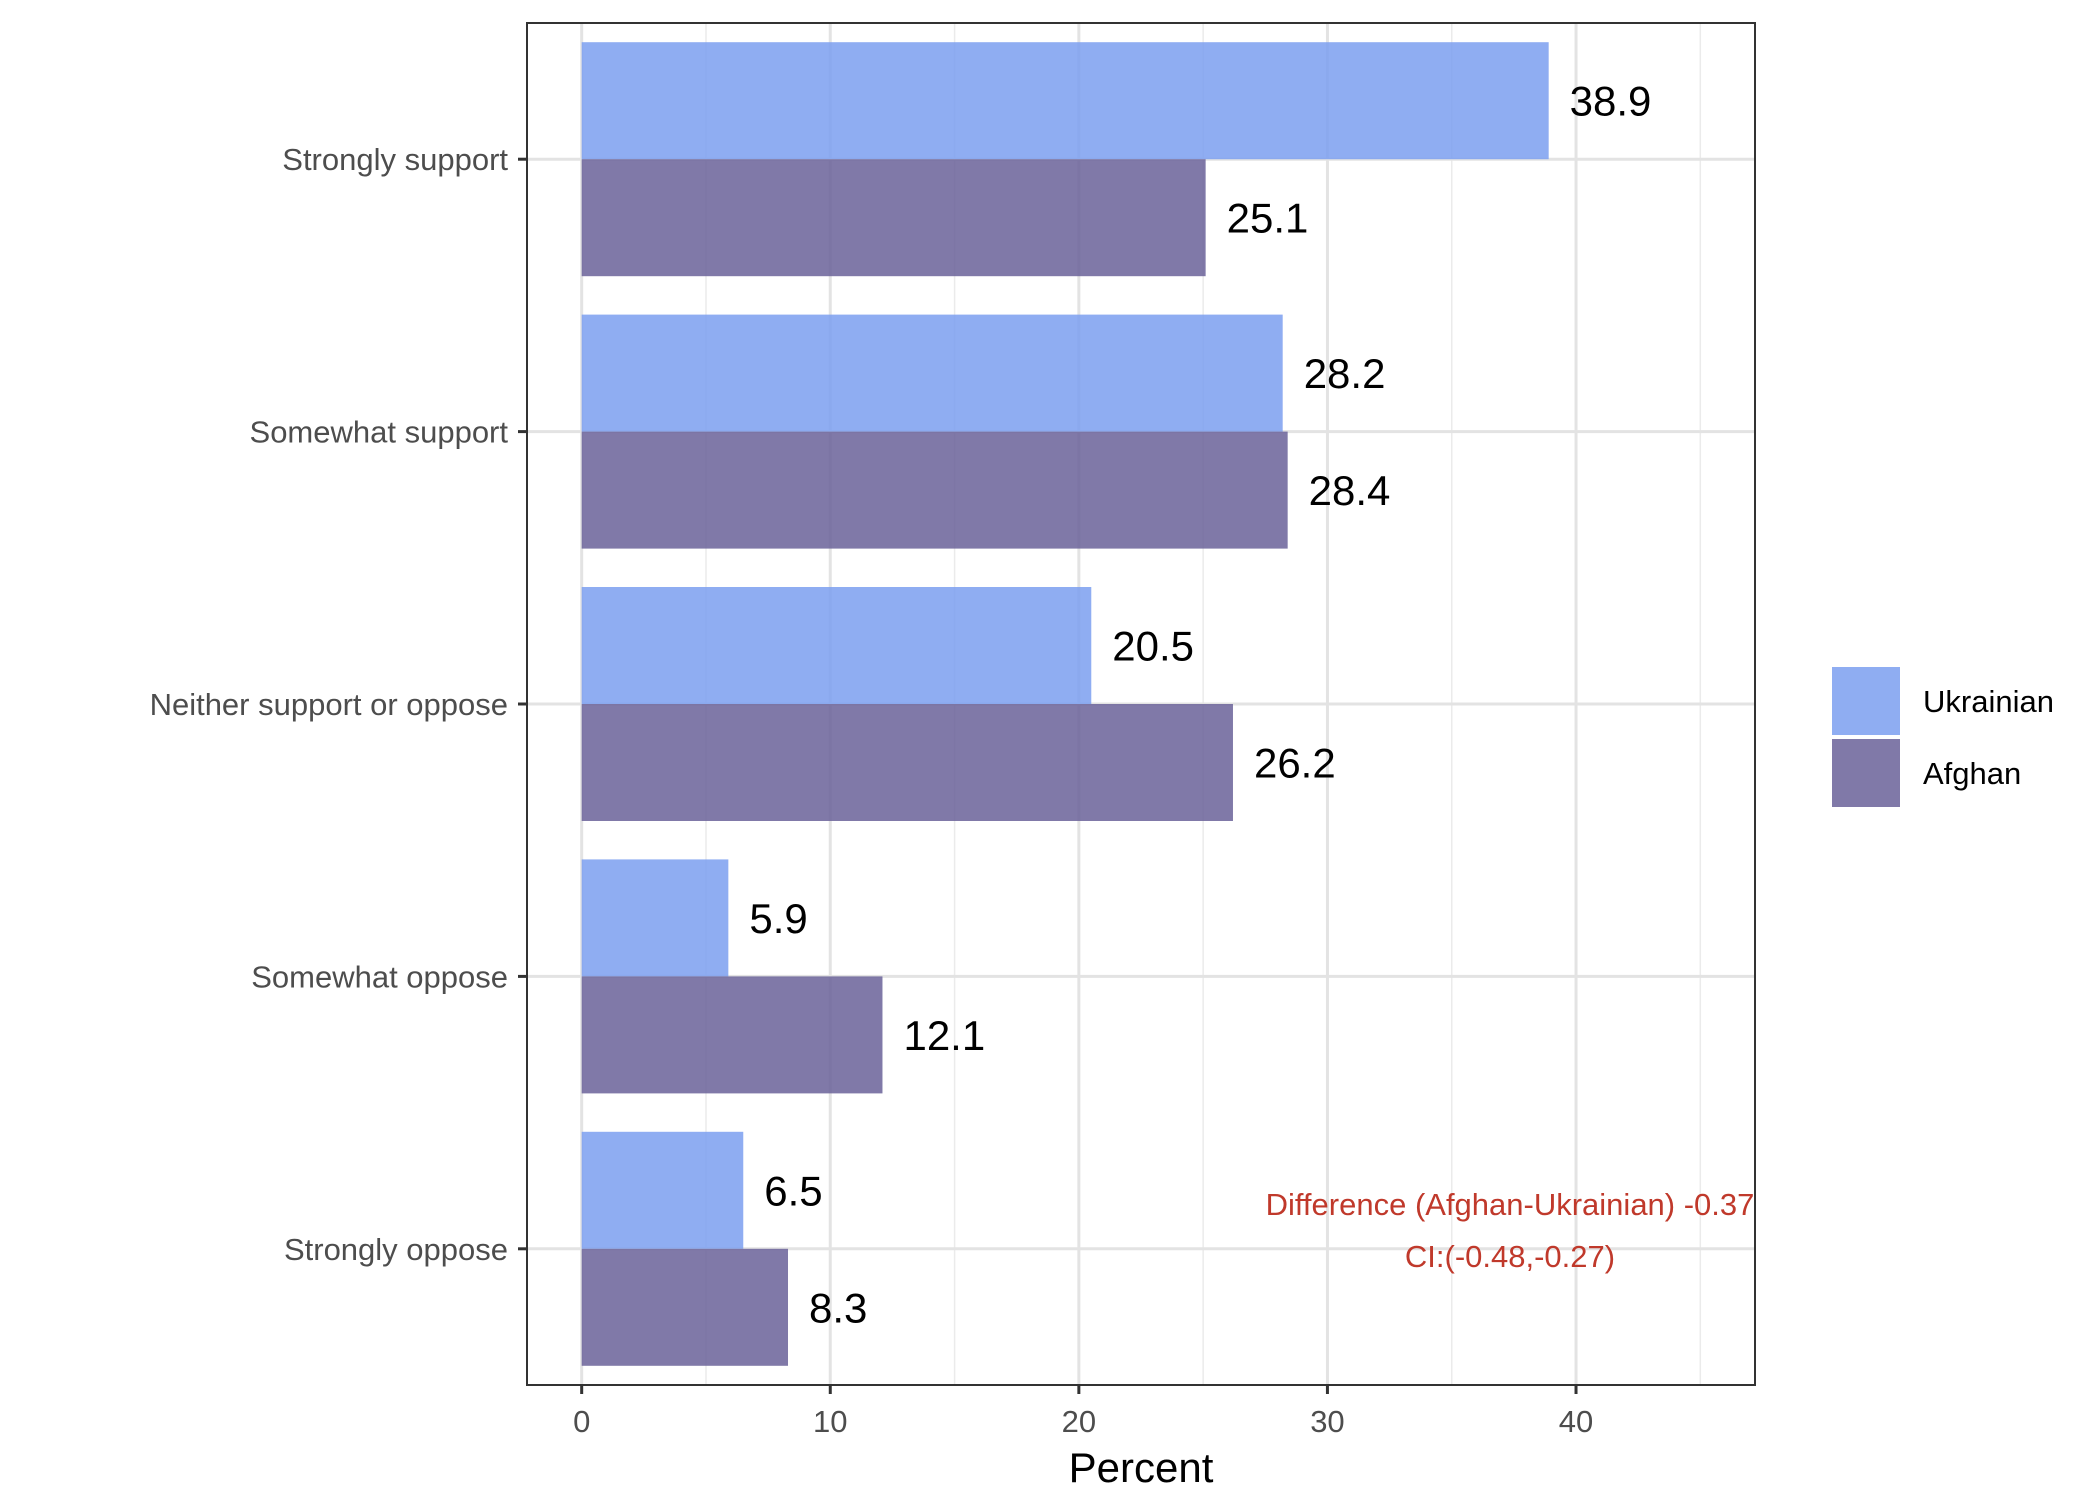 This screenshot has width=2100, height=1500. What do you see at coordinates (1345, 373) in the screenshot?
I see `value-label: 28.2` at bounding box center [1345, 373].